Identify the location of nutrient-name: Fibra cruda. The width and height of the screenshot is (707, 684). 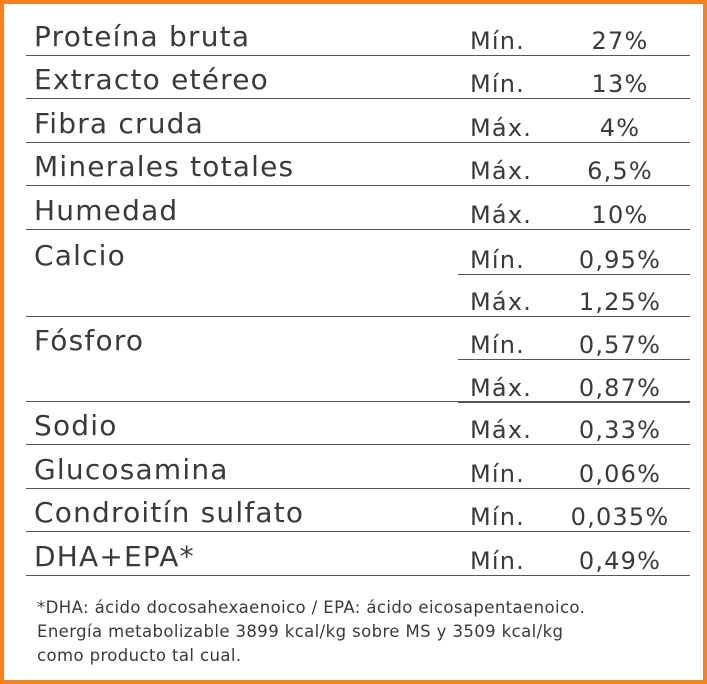
(119, 123).